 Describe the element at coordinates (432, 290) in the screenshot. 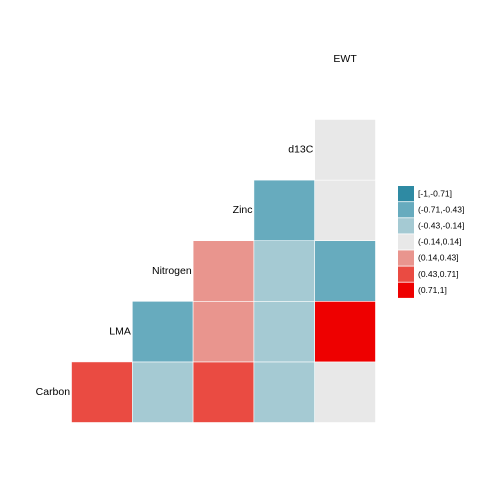

I see `legend-label-6: (0.71,1]` at that location.